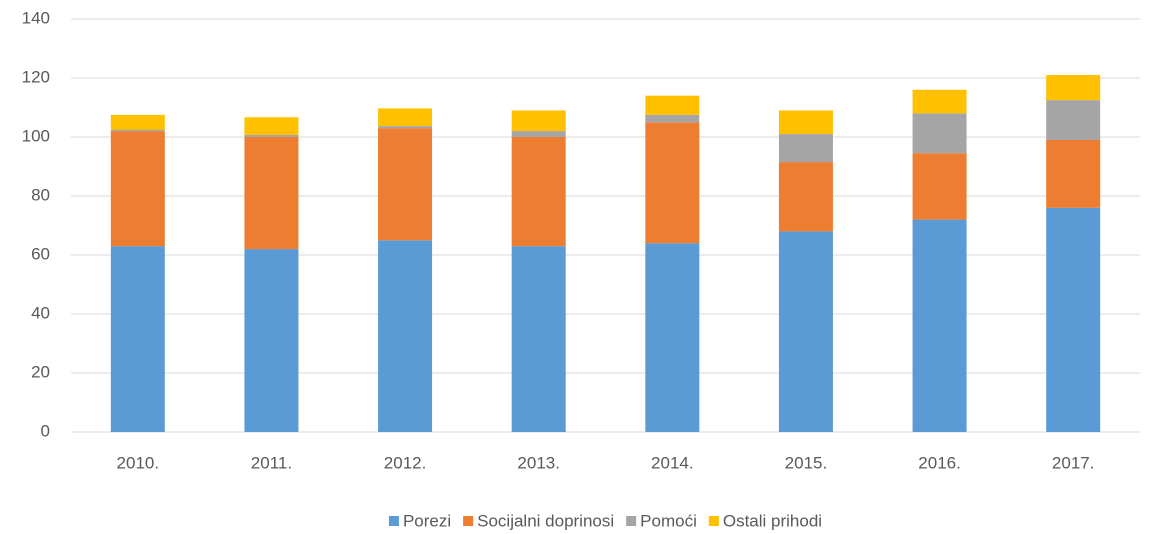 The width and height of the screenshot is (1153, 534). What do you see at coordinates (405, 462) in the screenshot?
I see `x-tick-label: 2012.` at bounding box center [405, 462].